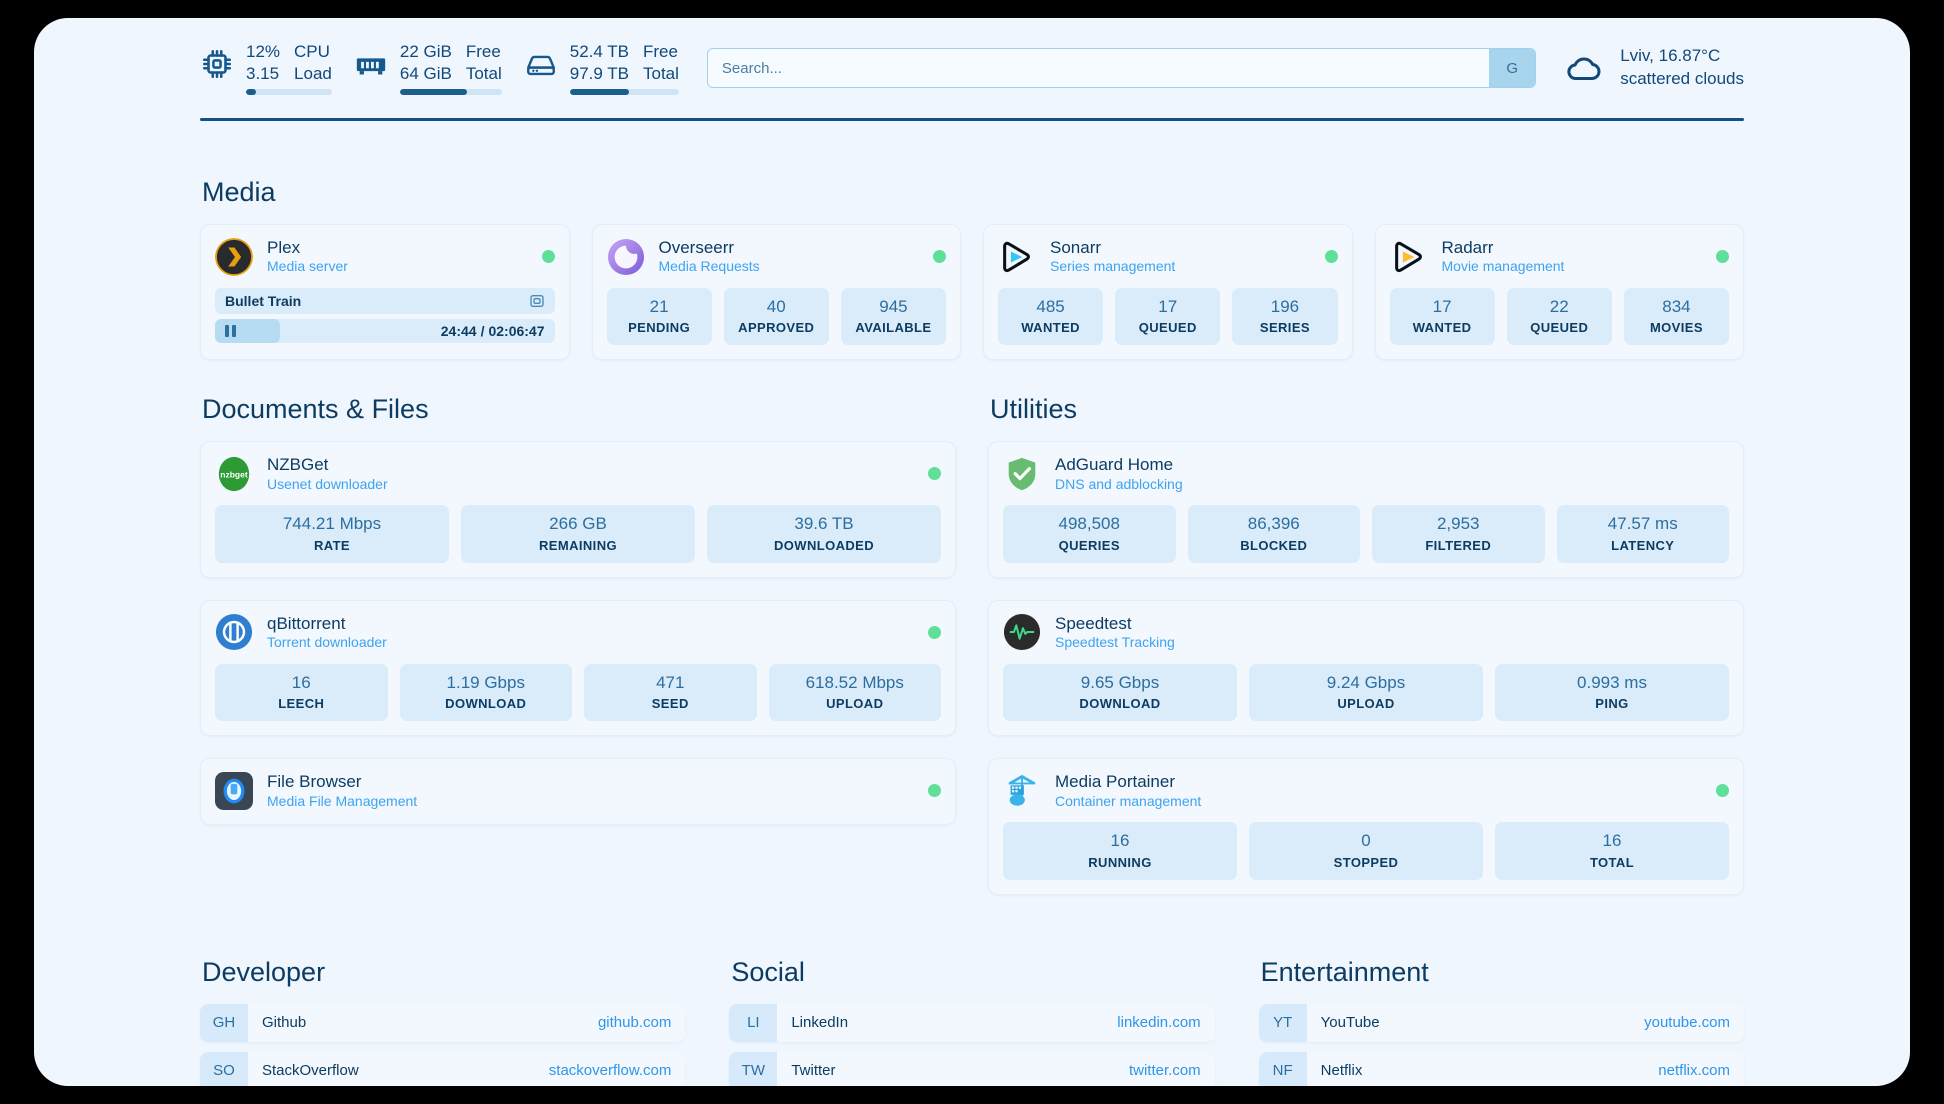 This screenshot has width=1944, height=1104. I want to click on stat-tile: 16 LEECH, so click(301, 692).